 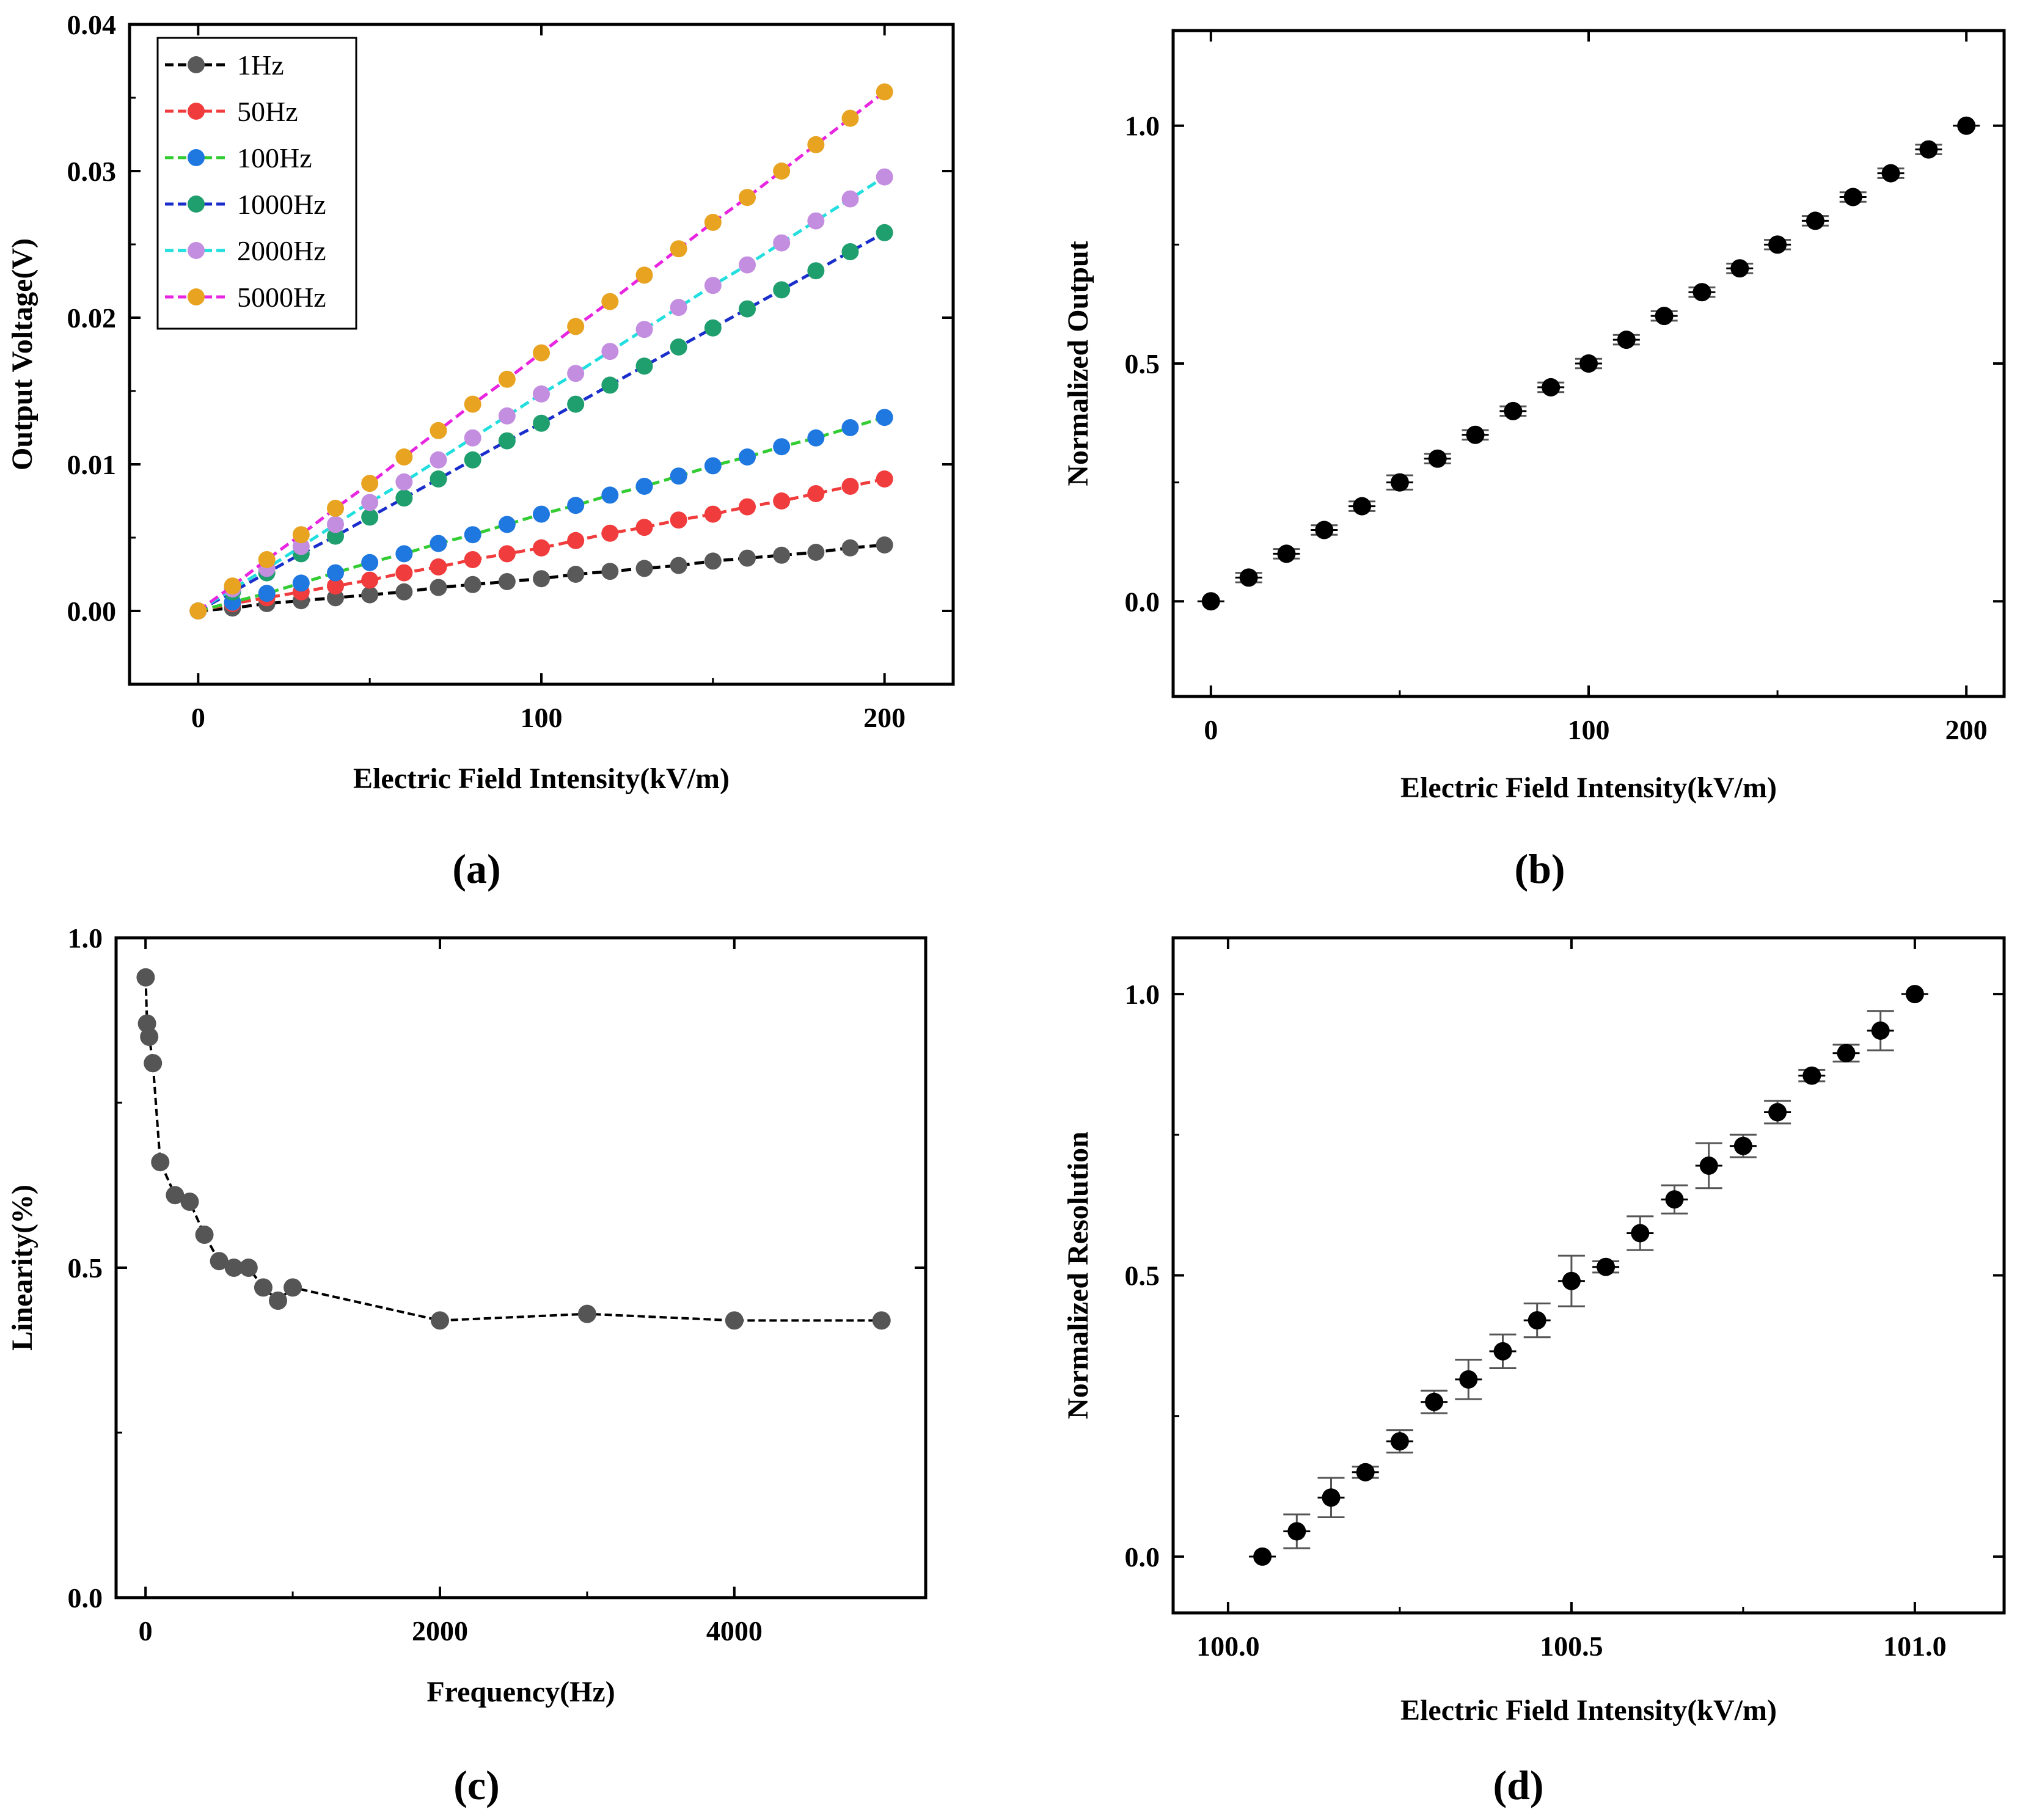 What do you see at coordinates (256, 184) in the screenshot?
I see `legend-box` at bounding box center [256, 184].